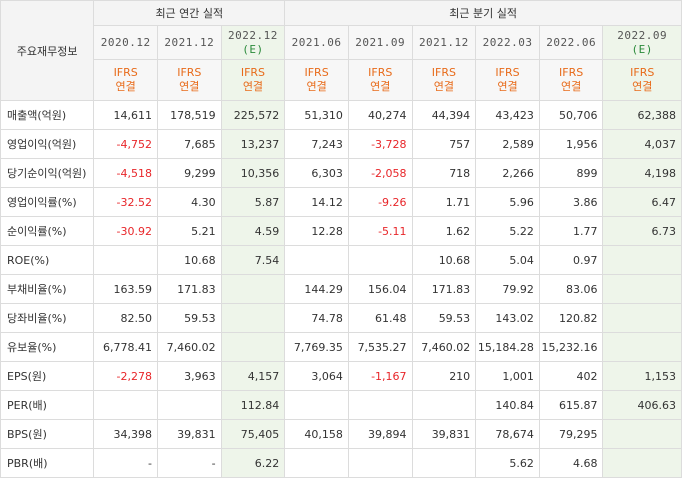  What do you see at coordinates (253, 35) in the screenshot?
I see `period-label: 2022.12` at bounding box center [253, 35].